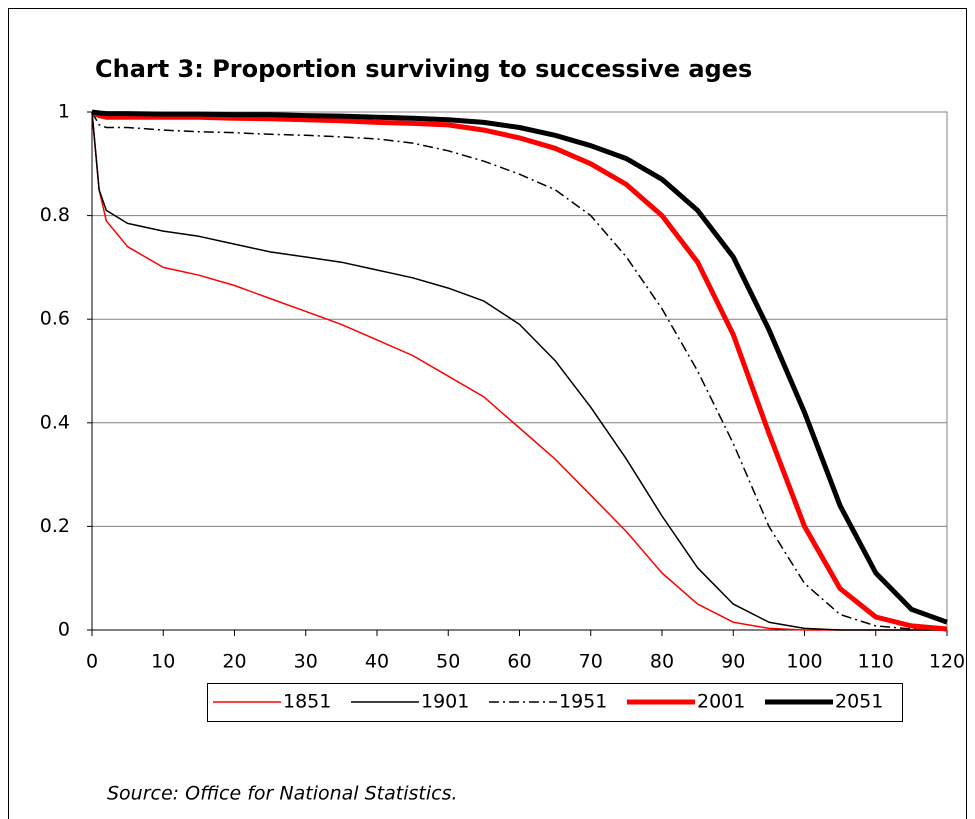 This screenshot has width=975, height=819. What do you see at coordinates (92, 662) in the screenshot?
I see `x-tick-label: 0` at bounding box center [92, 662].